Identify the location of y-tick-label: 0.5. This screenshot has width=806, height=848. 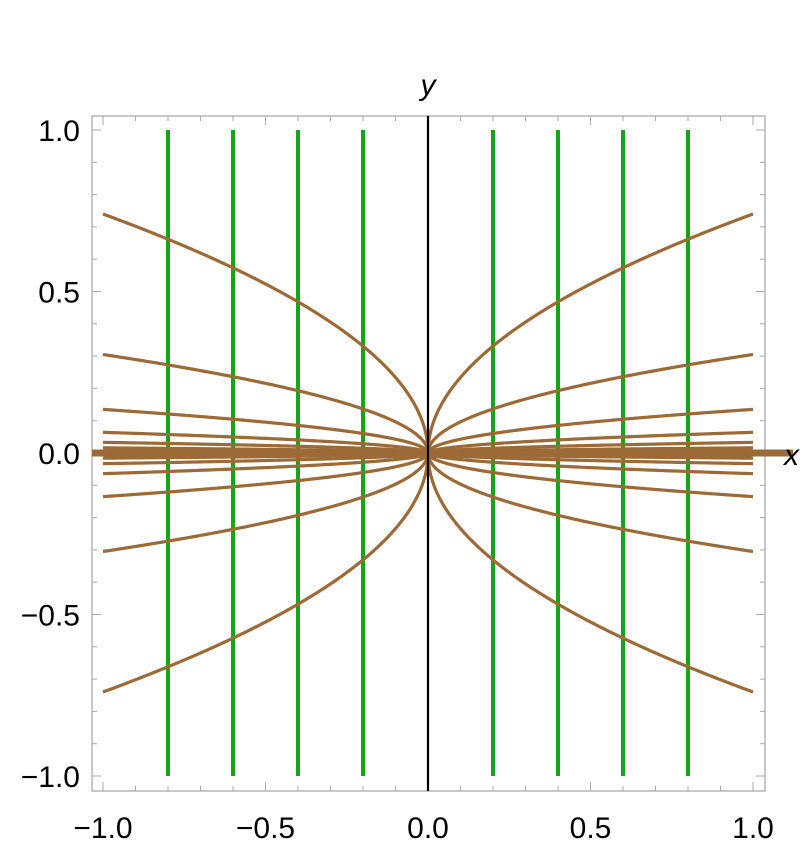
(59, 293).